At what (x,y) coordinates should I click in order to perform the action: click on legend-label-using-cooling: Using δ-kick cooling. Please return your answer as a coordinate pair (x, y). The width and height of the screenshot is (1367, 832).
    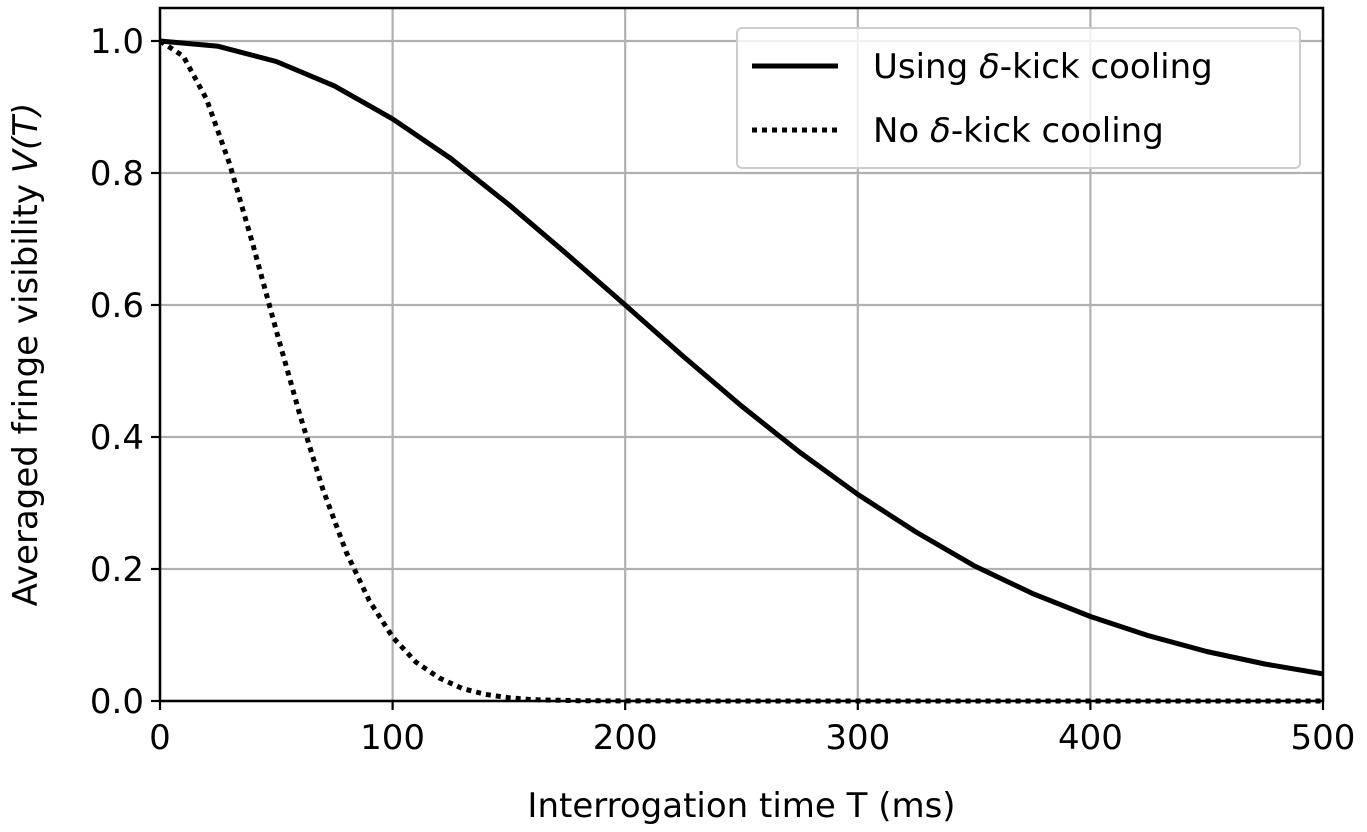
    Looking at the image, I should click on (1043, 67).